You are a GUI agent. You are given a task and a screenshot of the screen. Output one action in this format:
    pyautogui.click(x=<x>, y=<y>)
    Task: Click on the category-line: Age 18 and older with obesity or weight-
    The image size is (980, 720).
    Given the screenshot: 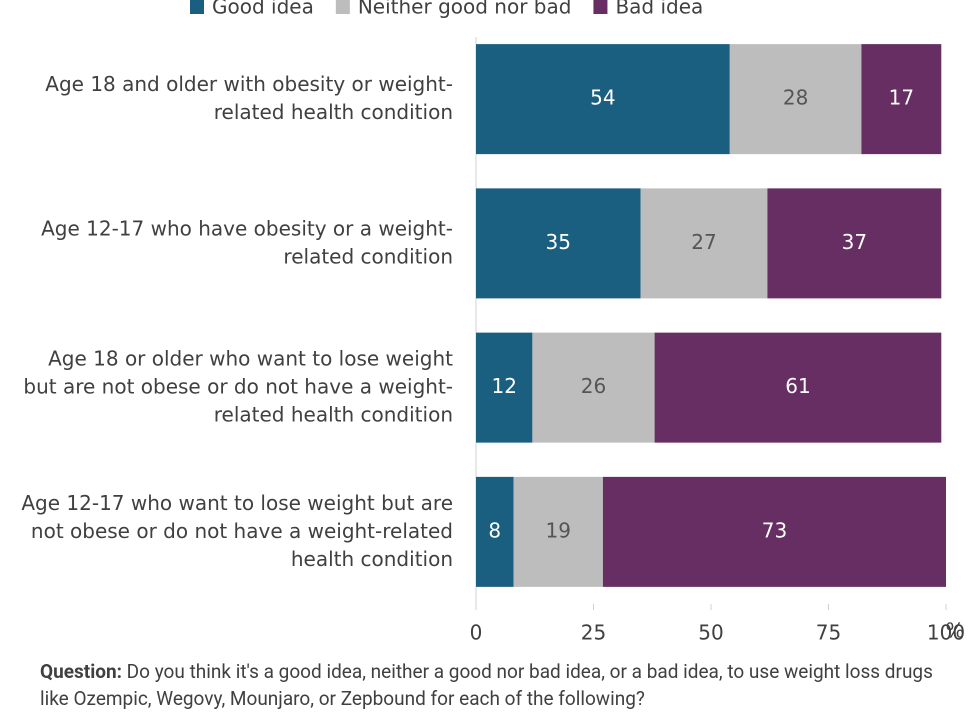 What is the action you would take?
    pyautogui.click(x=249, y=84)
    